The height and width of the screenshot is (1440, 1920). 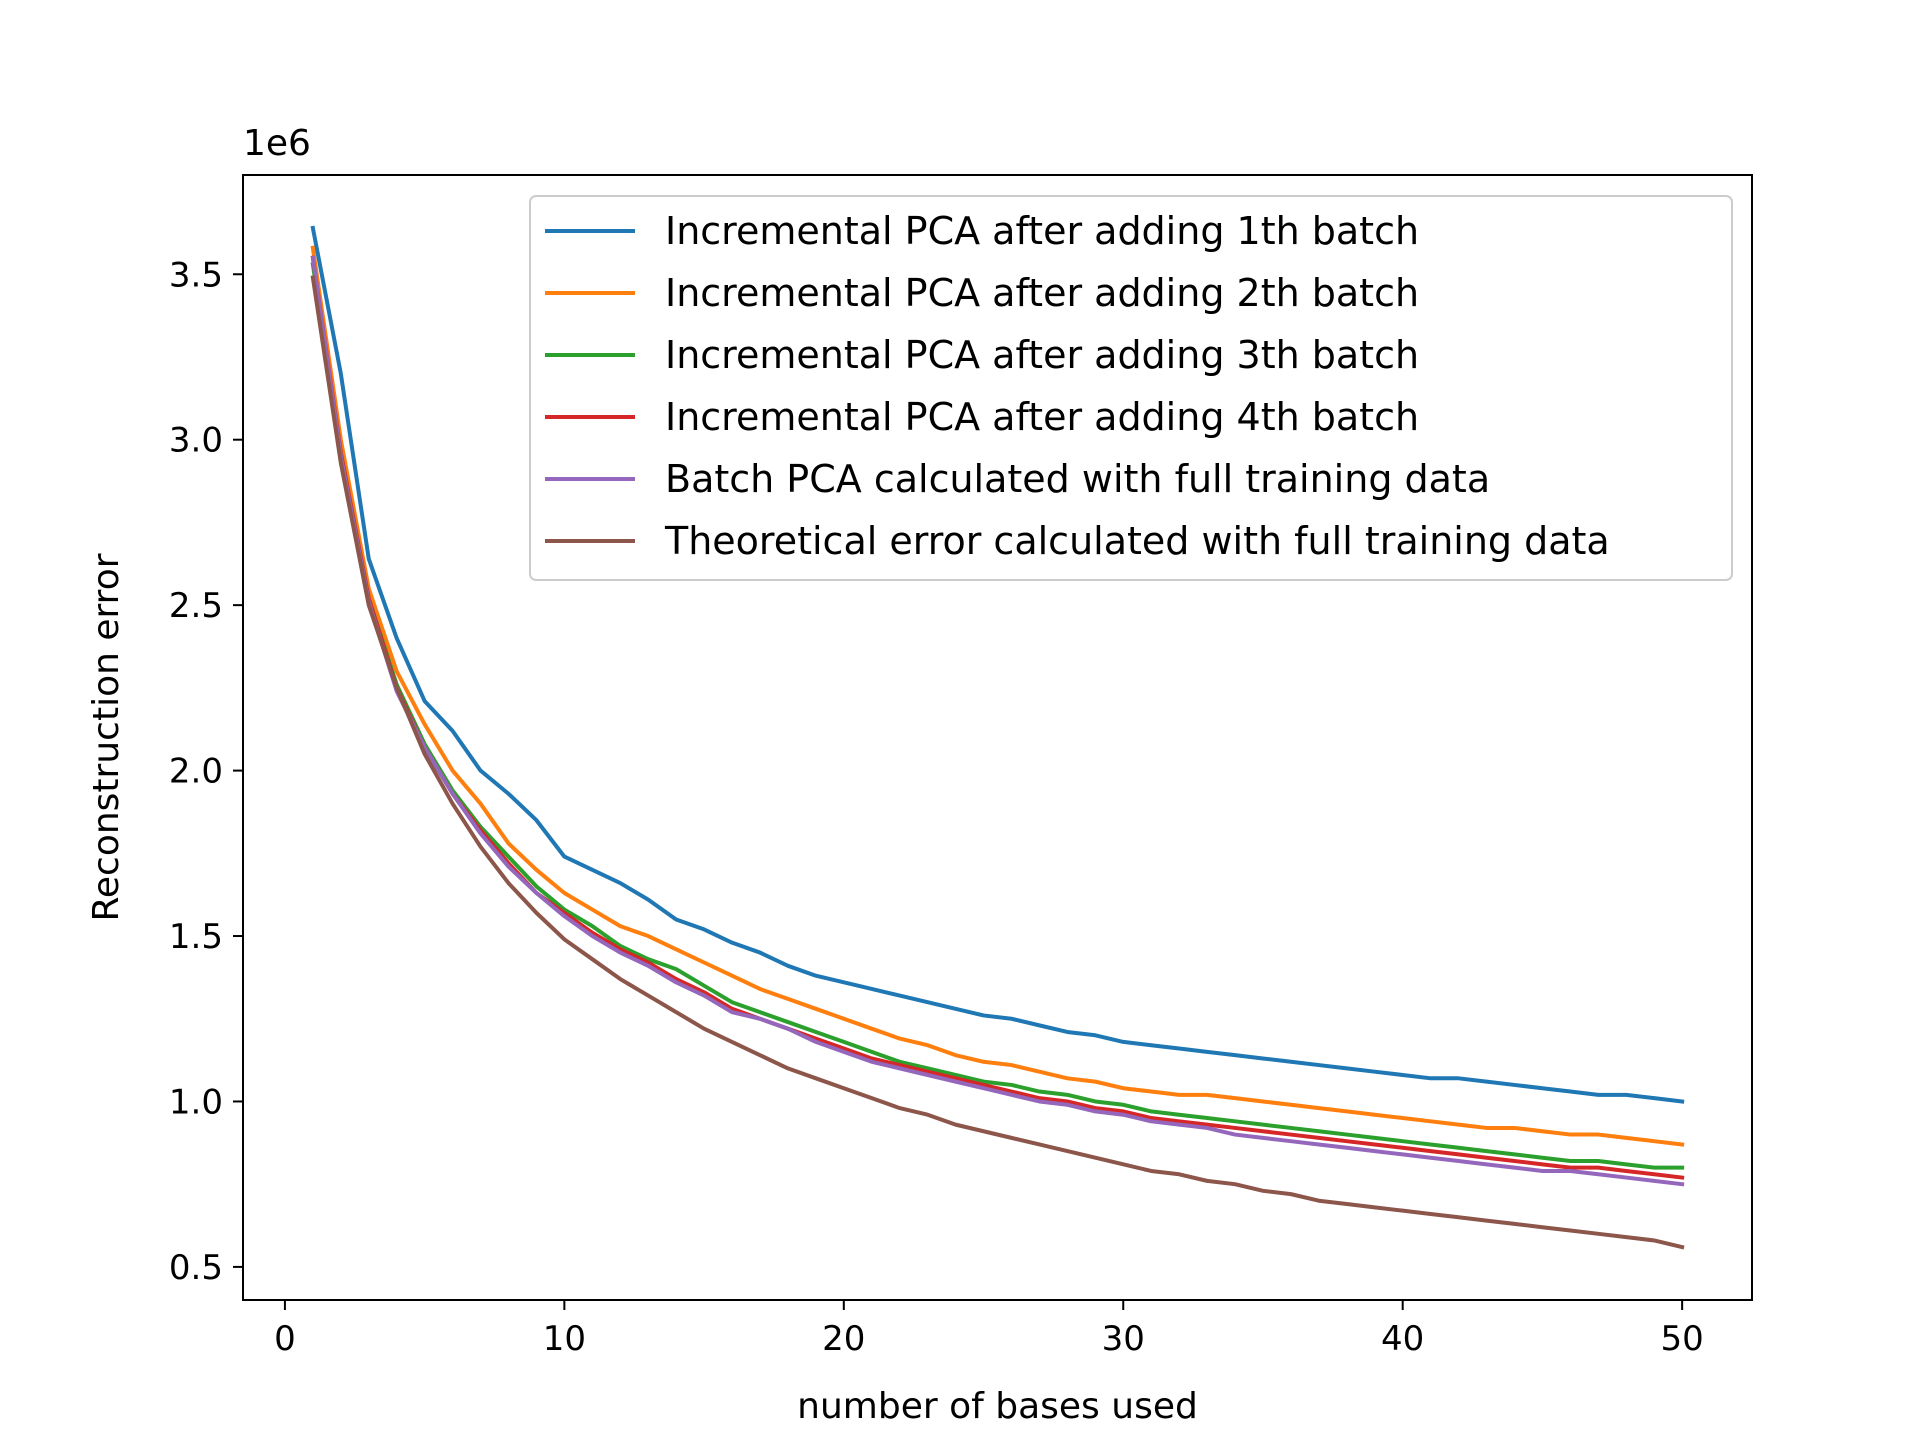 I want to click on y-tick-label: 2.5, so click(x=196, y=606).